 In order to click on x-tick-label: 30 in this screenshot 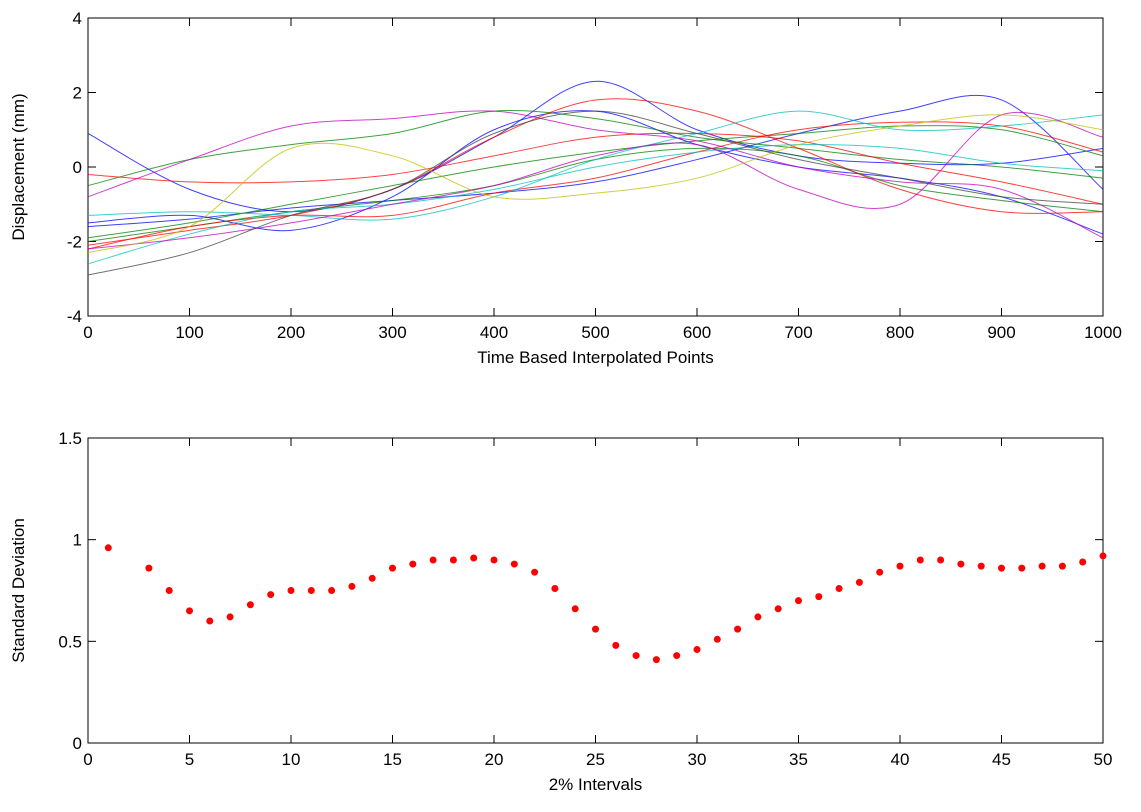, I will do `click(697, 759)`.